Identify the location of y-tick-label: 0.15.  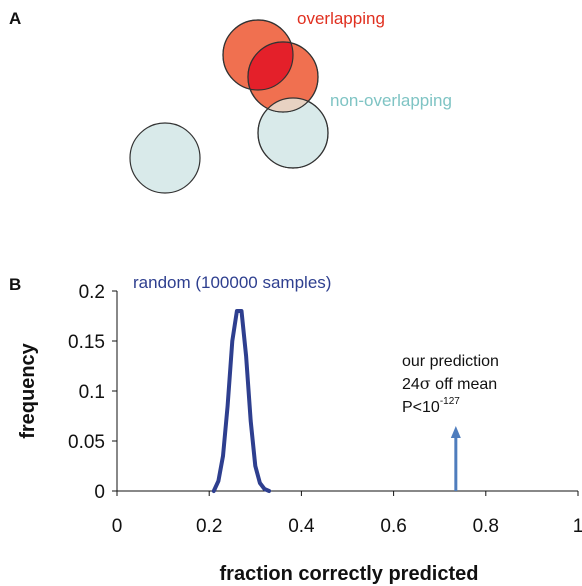
(86, 342).